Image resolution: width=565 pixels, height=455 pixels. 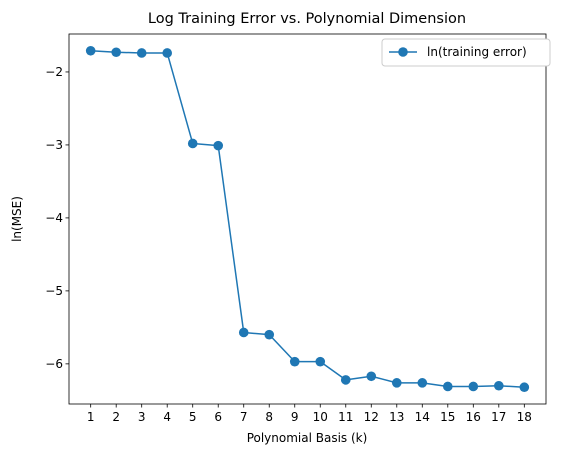 What do you see at coordinates (54, 291) in the screenshot?
I see `y-tick-label: −5` at bounding box center [54, 291].